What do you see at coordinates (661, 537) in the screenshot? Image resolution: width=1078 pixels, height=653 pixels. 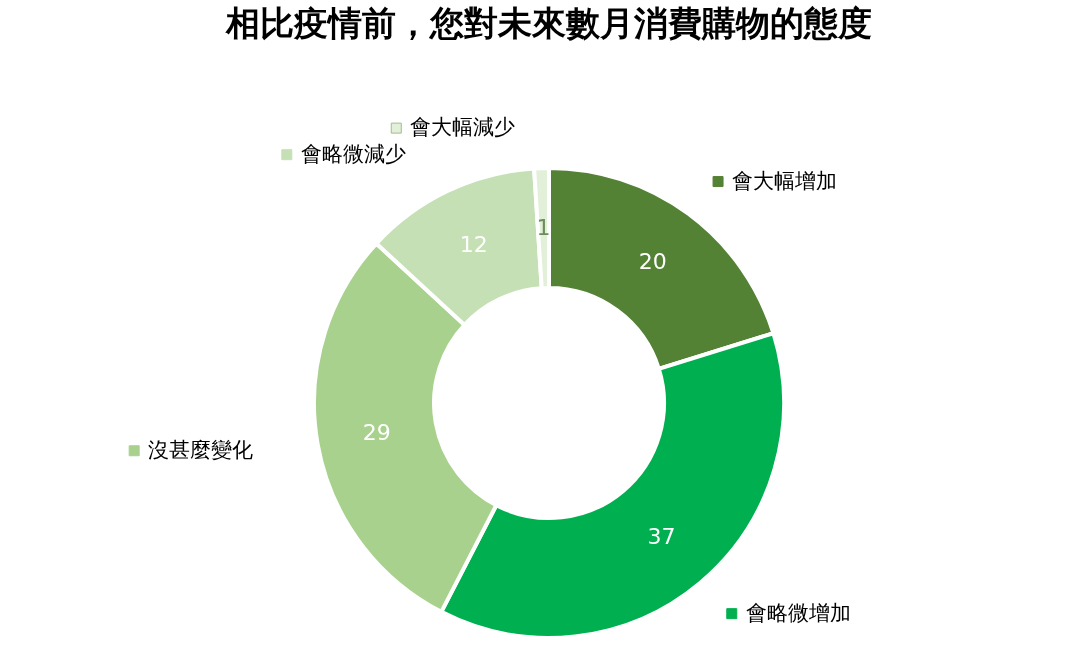 I see `data-label: 37` at bounding box center [661, 537].